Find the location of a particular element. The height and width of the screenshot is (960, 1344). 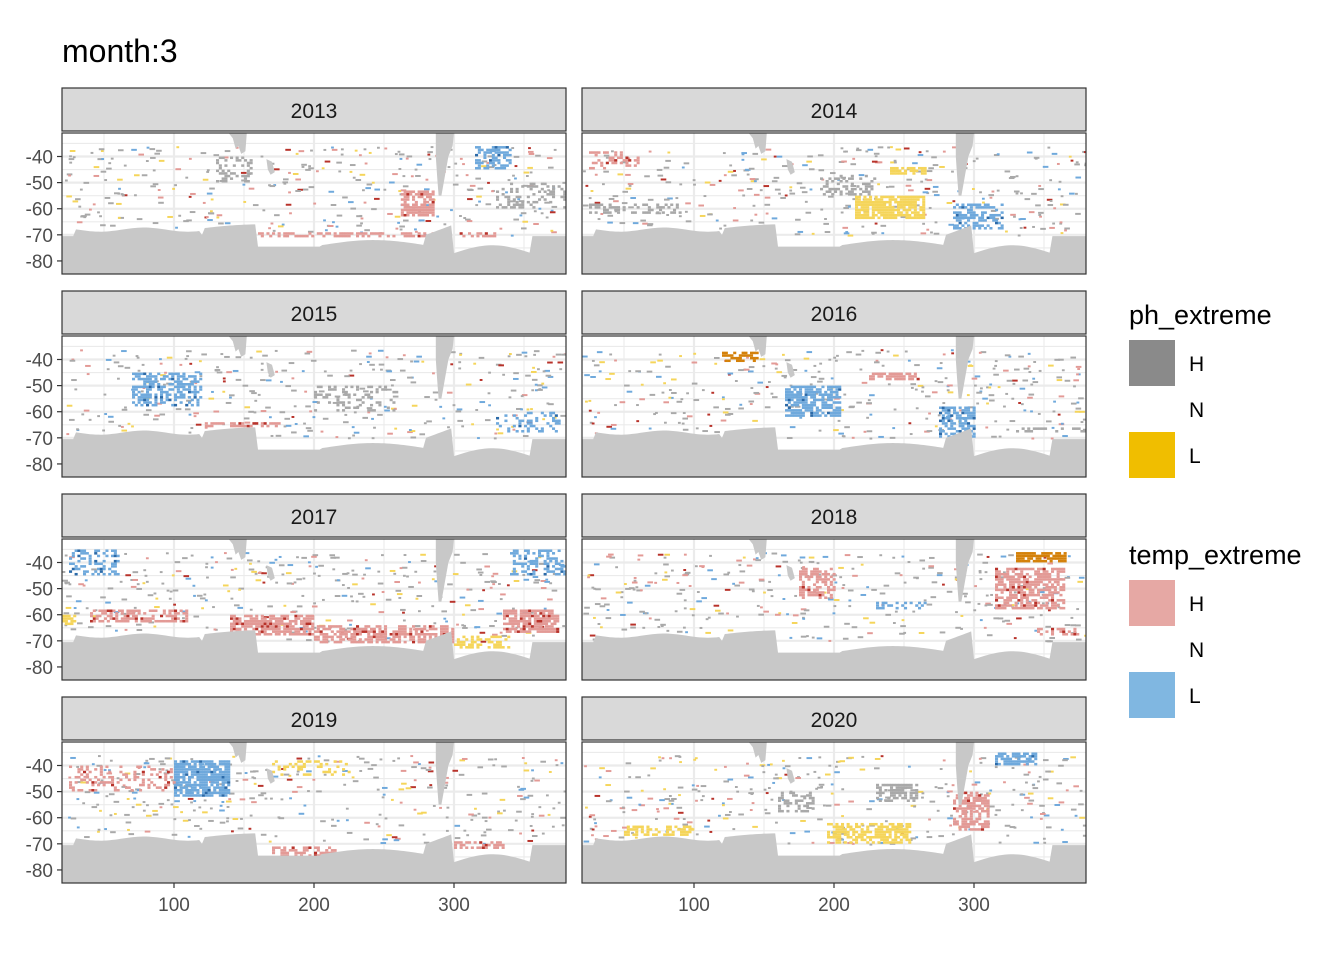

legend-title: temp_extreme is located at coordinates (1215, 555).